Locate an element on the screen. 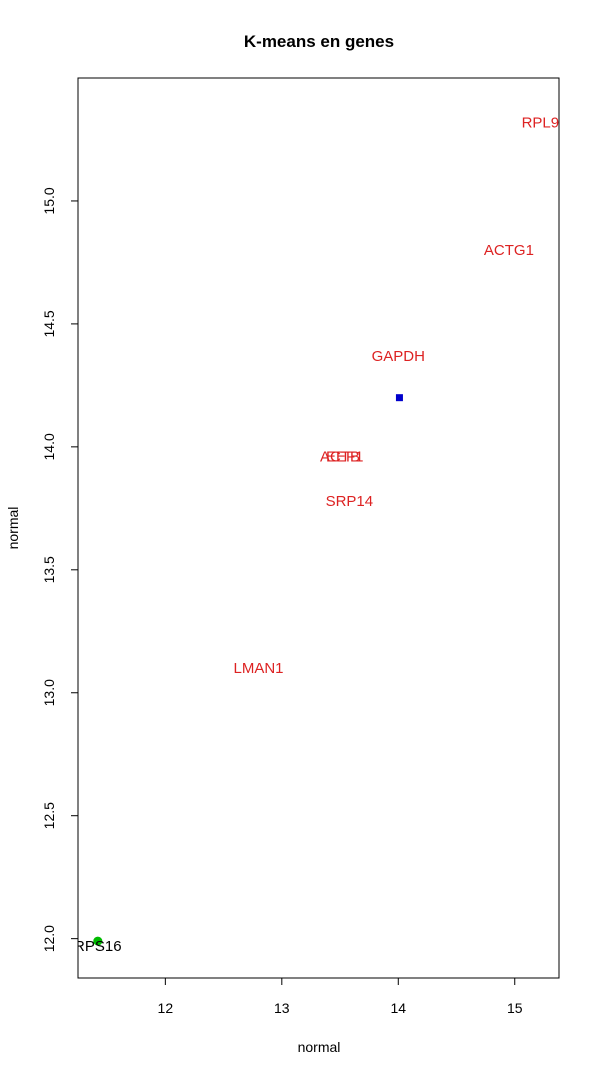 The image size is (598, 1076). chart-title: K-means en genes is located at coordinates (319, 41).